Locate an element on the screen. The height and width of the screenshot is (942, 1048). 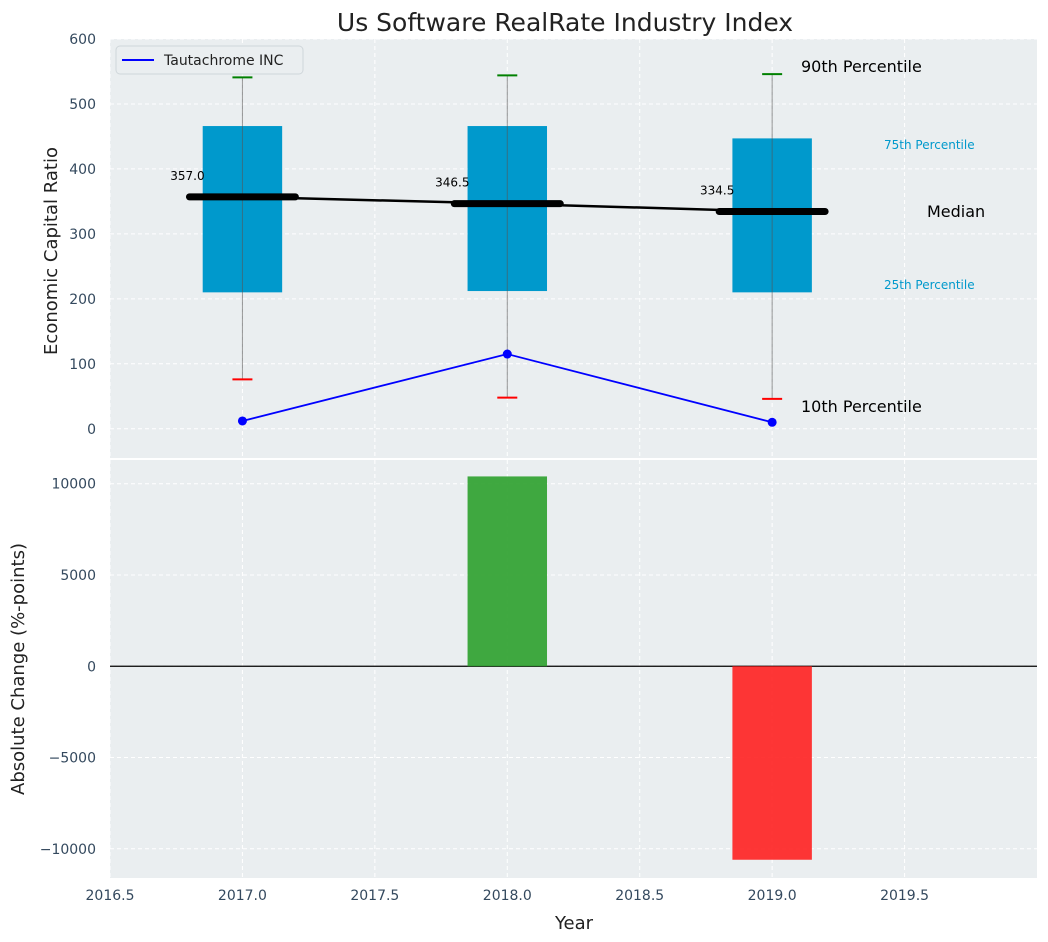
median-value-label: 346.5 is located at coordinates (452, 183).